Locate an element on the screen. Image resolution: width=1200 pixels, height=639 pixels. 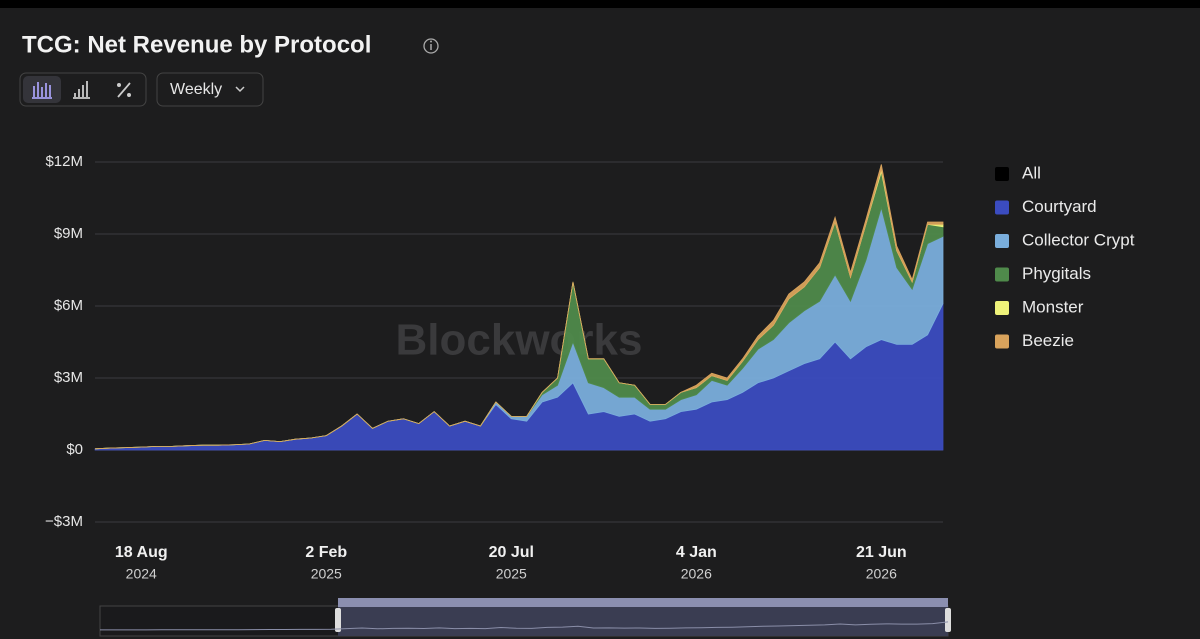
legend-label: Courtyard is located at coordinates (1059, 206).